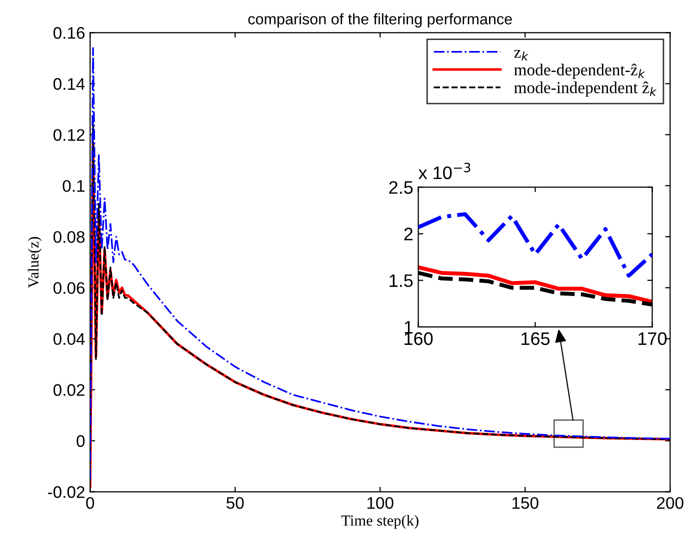 The image size is (688, 544). I want to click on y-tick-label: 0.04, so click(69, 339).